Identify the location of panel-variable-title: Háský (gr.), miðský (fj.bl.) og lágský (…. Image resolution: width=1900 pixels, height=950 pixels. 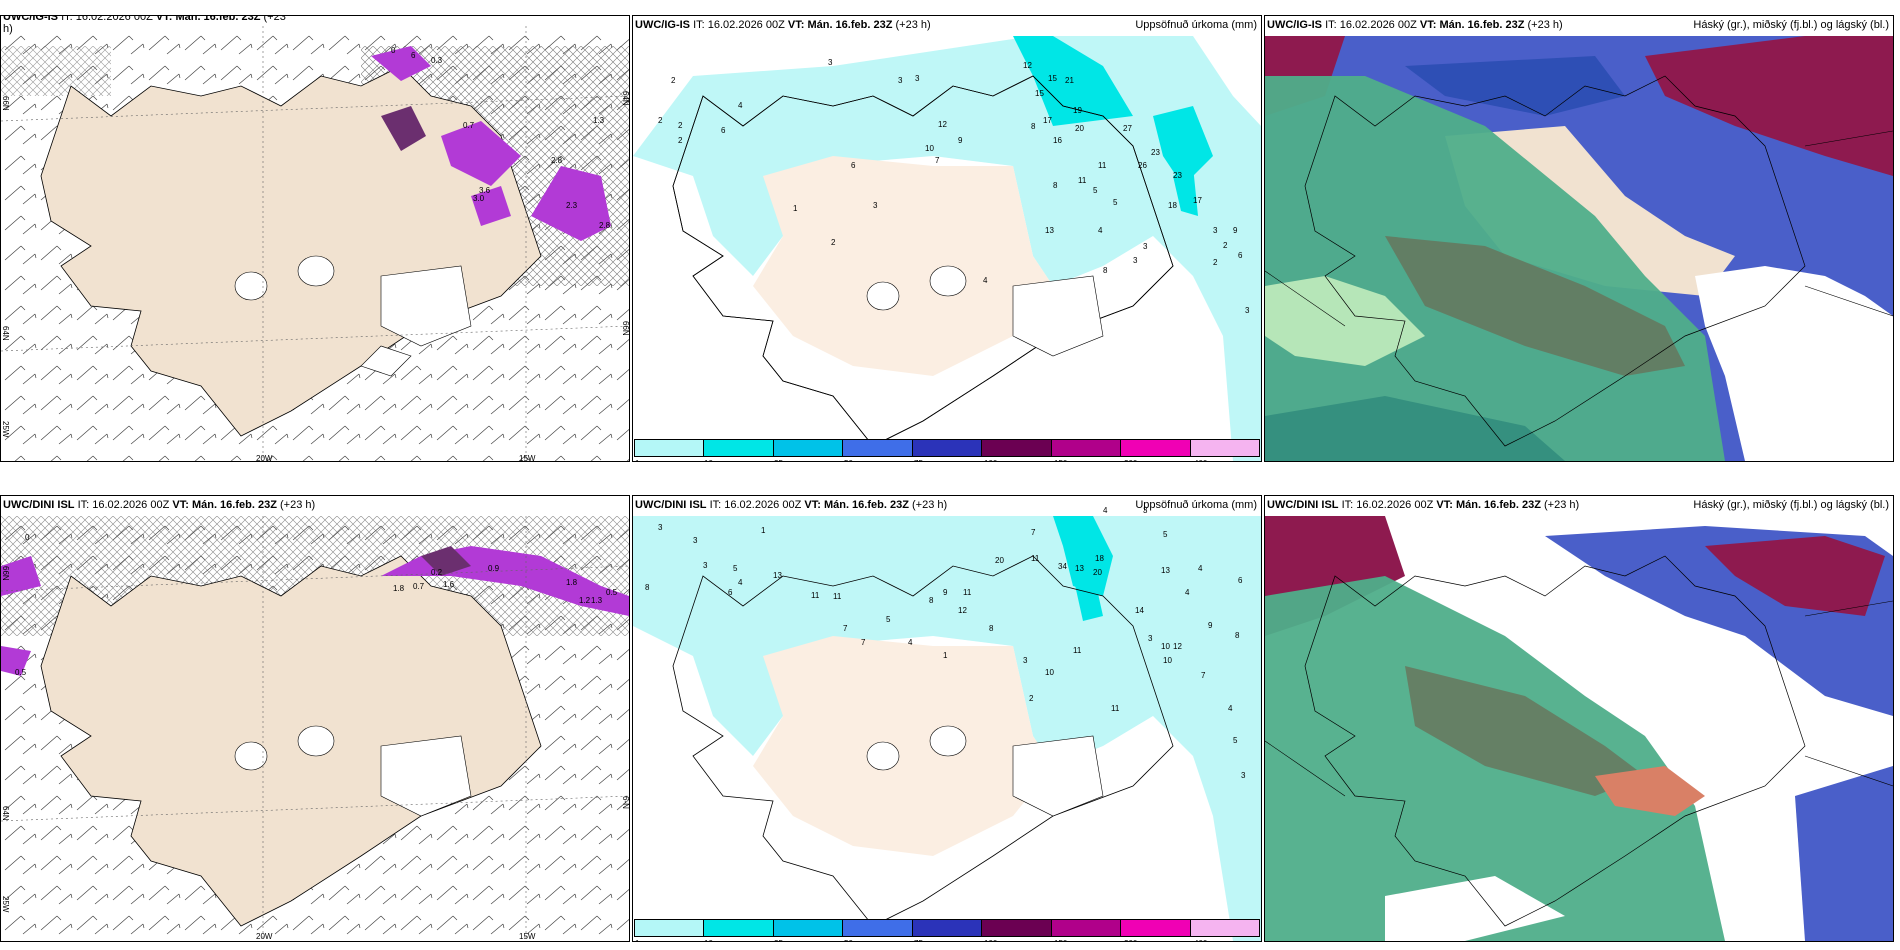
(1791, 505).